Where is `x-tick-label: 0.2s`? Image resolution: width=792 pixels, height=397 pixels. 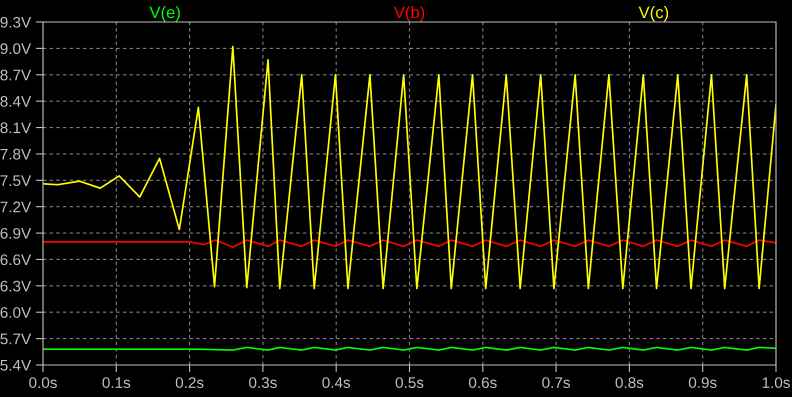 x-tick-label: 0.2s is located at coordinates (190, 382).